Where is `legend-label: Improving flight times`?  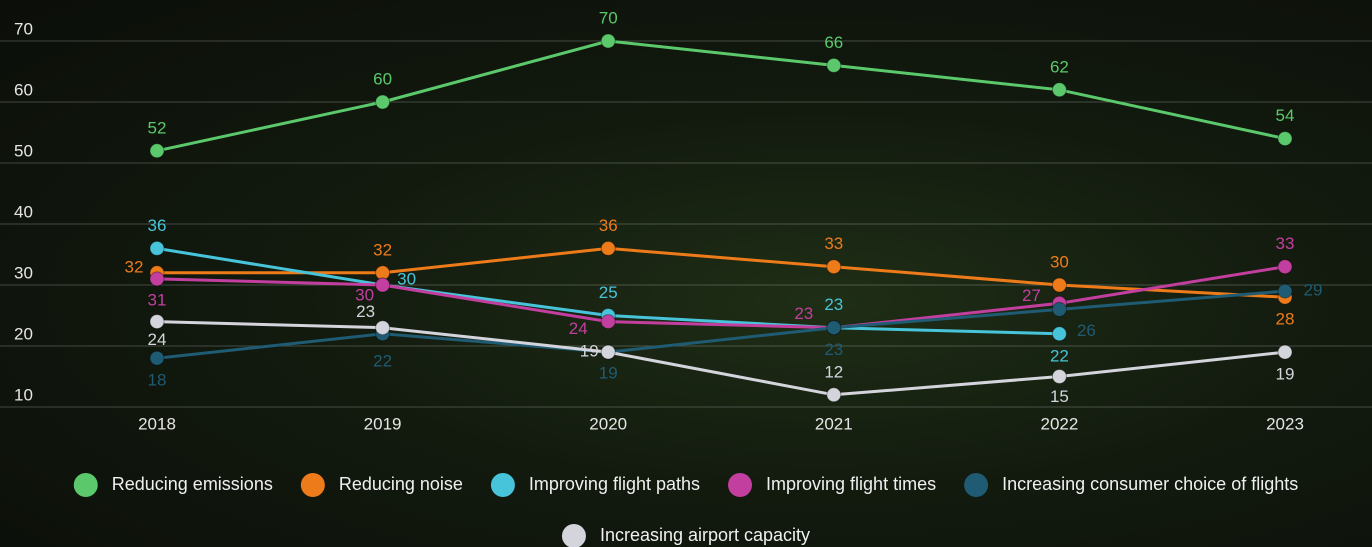
legend-label: Improving flight times is located at coordinates (851, 484).